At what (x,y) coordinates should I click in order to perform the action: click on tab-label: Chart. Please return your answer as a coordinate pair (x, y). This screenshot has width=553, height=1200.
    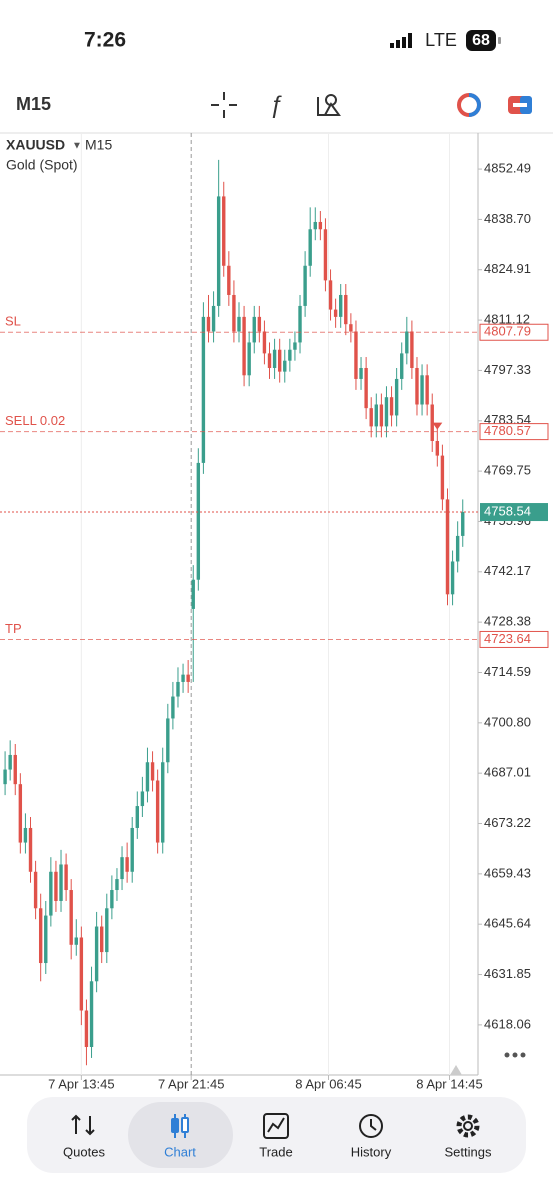
    Looking at the image, I should click on (180, 1151).